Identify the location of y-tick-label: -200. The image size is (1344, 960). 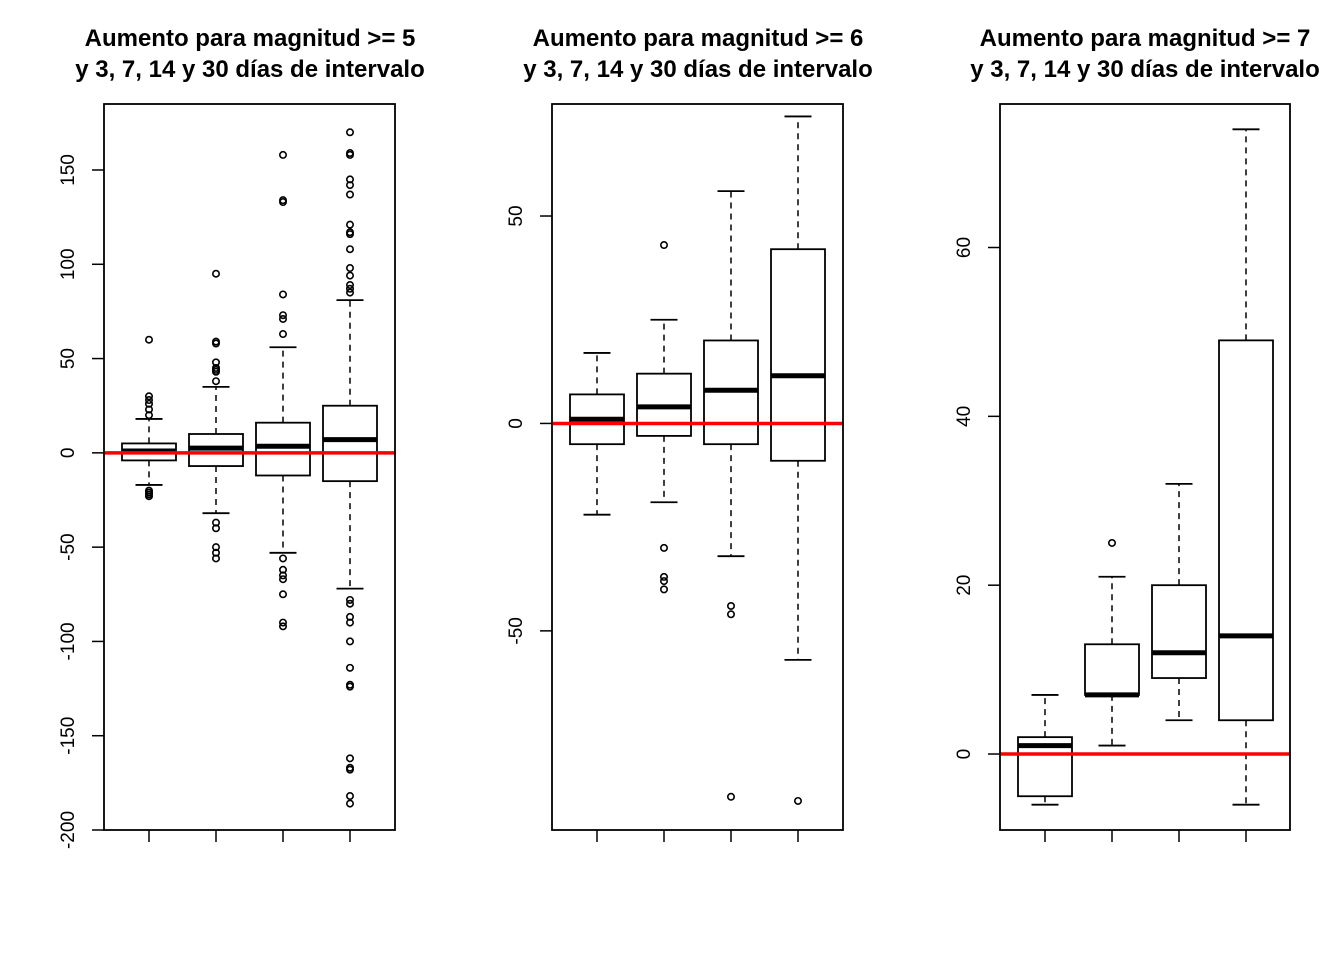
(68, 830).